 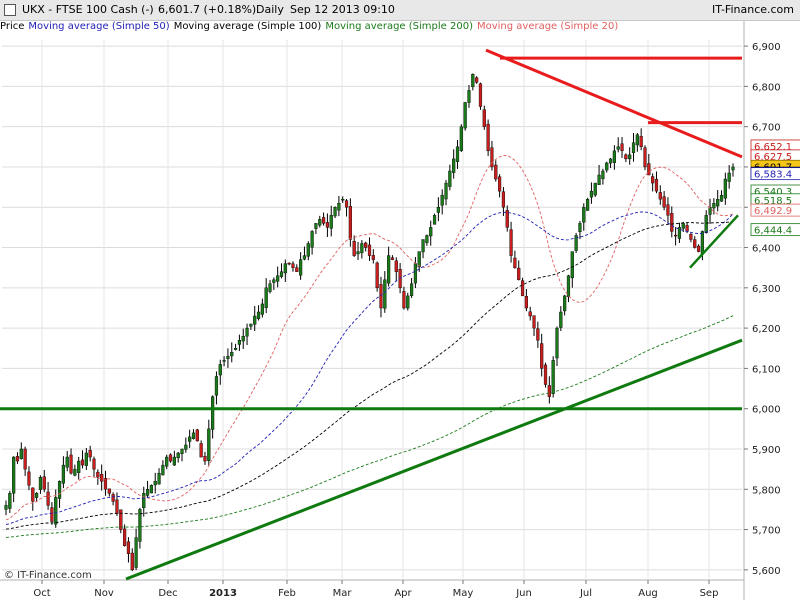 I want to click on x-tick-label: Apr, so click(x=403, y=593).